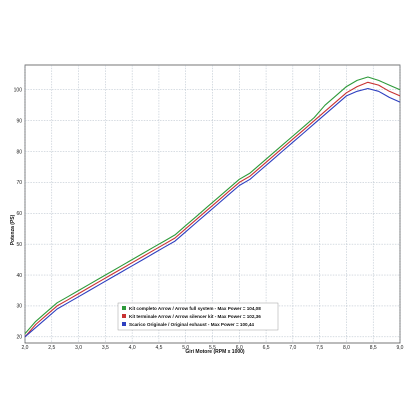  I want to click on y-tick-label: 70, so click(19, 183).